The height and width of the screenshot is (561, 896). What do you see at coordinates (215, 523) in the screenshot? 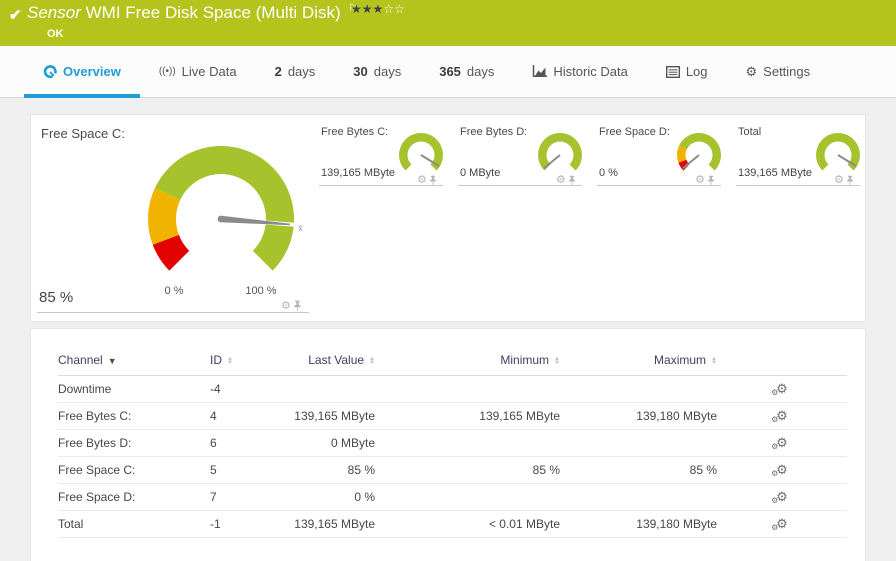
I see `channel-id: -1` at bounding box center [215, 523].